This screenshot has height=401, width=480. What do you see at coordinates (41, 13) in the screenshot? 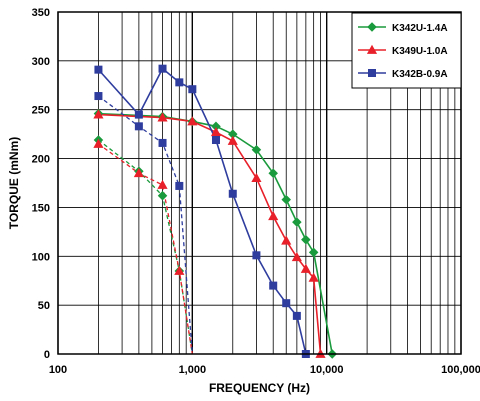
I see `y-tick-label: 350` at bounding box center [41, 13].